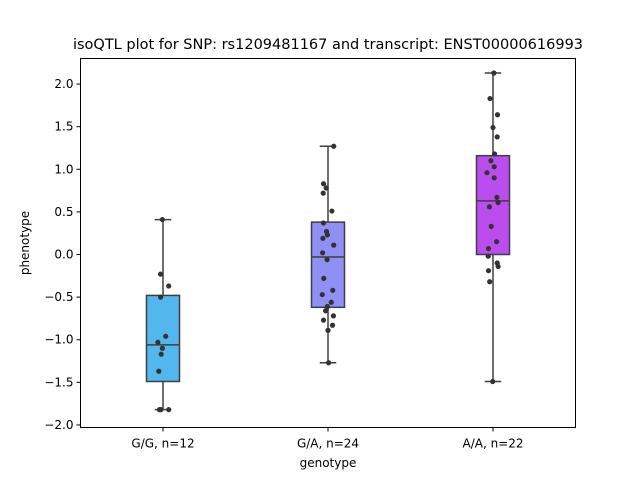 The height and width of the screenshot is (480, 640). Describe the element at coordinates (63, 255) in the screenshot. I see `y-tick-label: 0.0` at that location.